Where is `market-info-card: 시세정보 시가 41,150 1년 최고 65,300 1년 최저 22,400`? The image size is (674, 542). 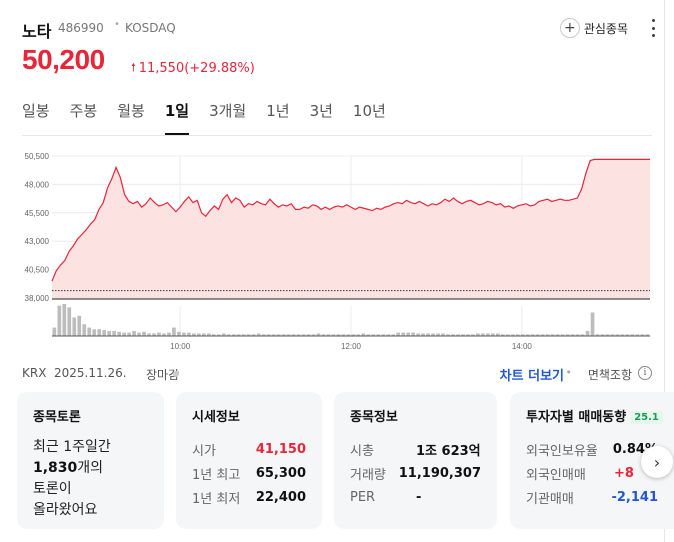
market-info-card: 시세정보 시가 41,150 1년 최고 65,300 1년 최저 22,400 is located at coordinates (249, 460).